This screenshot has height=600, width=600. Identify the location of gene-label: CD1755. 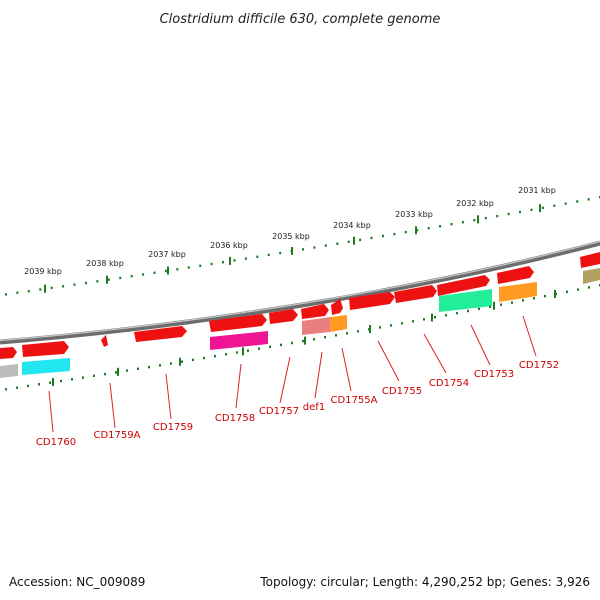
(402, 391).